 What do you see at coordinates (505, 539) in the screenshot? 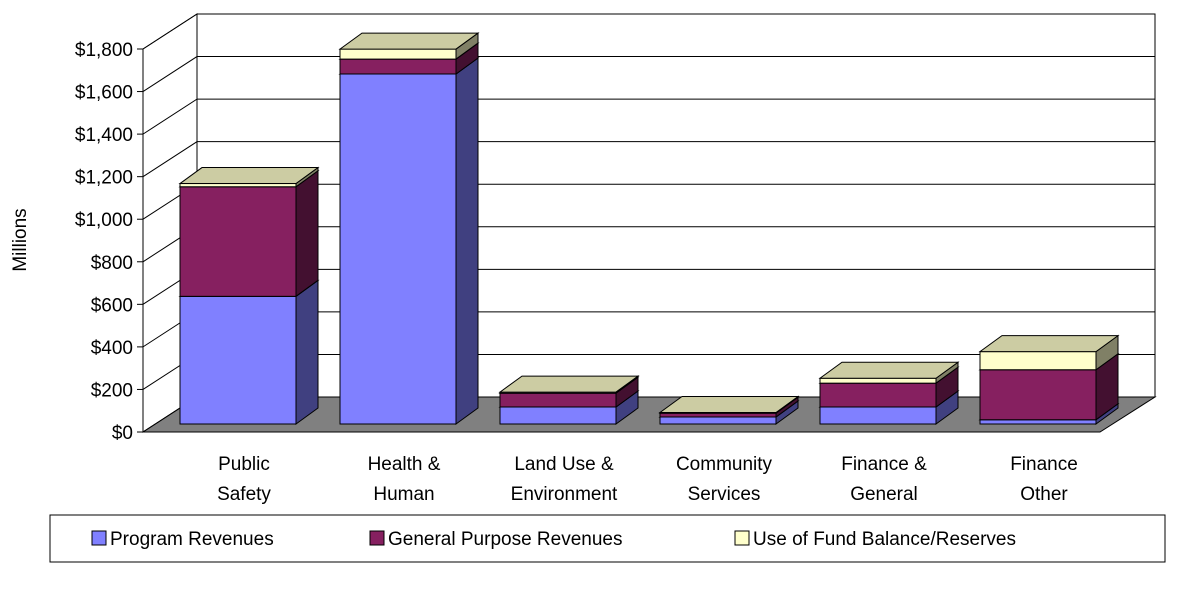
I see `legend-label: General Purpose Revenues` at bounding box center [505, 539].